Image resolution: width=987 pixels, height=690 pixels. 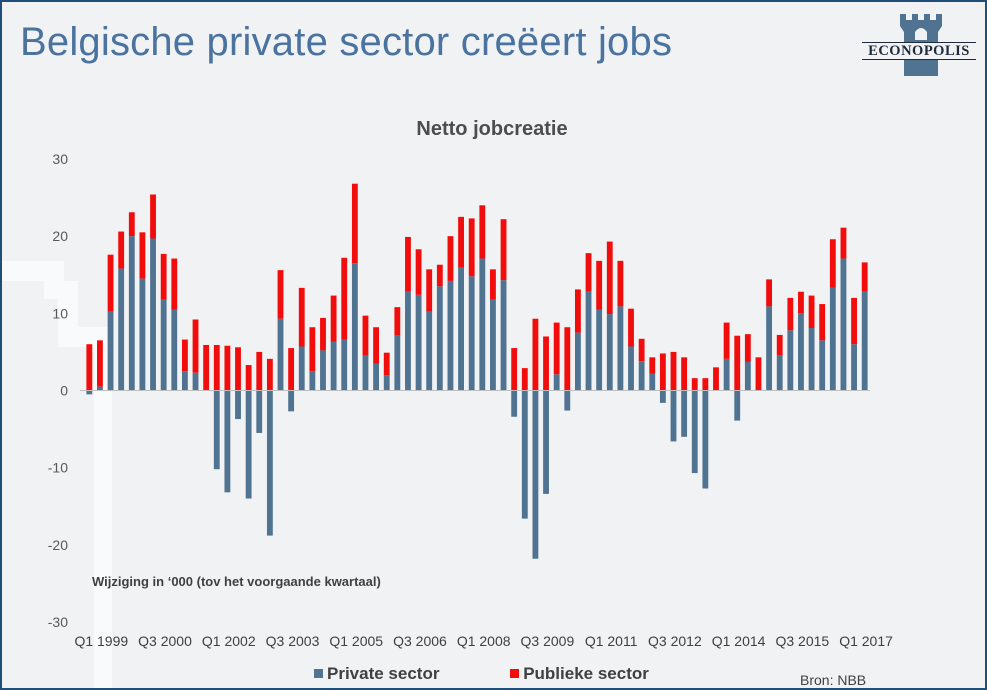 What do you see at coordinates (492, 129) in the screenshot?
I see `chart-title: Netto jobcreatie` at bounding box center [492, 129].